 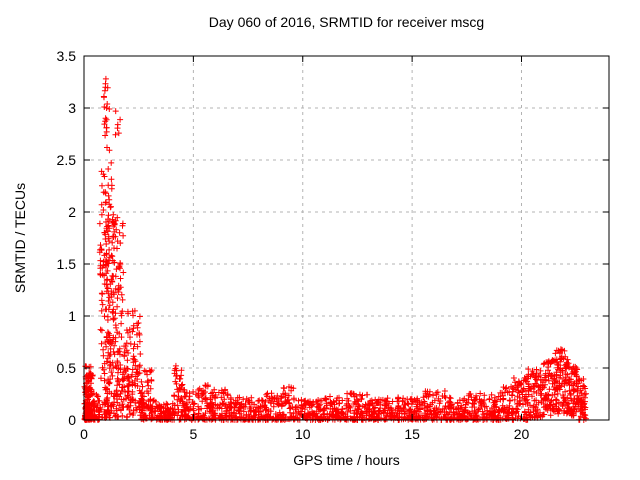 I want to click on x-tick-label: 5, so click(x=193, y=434).